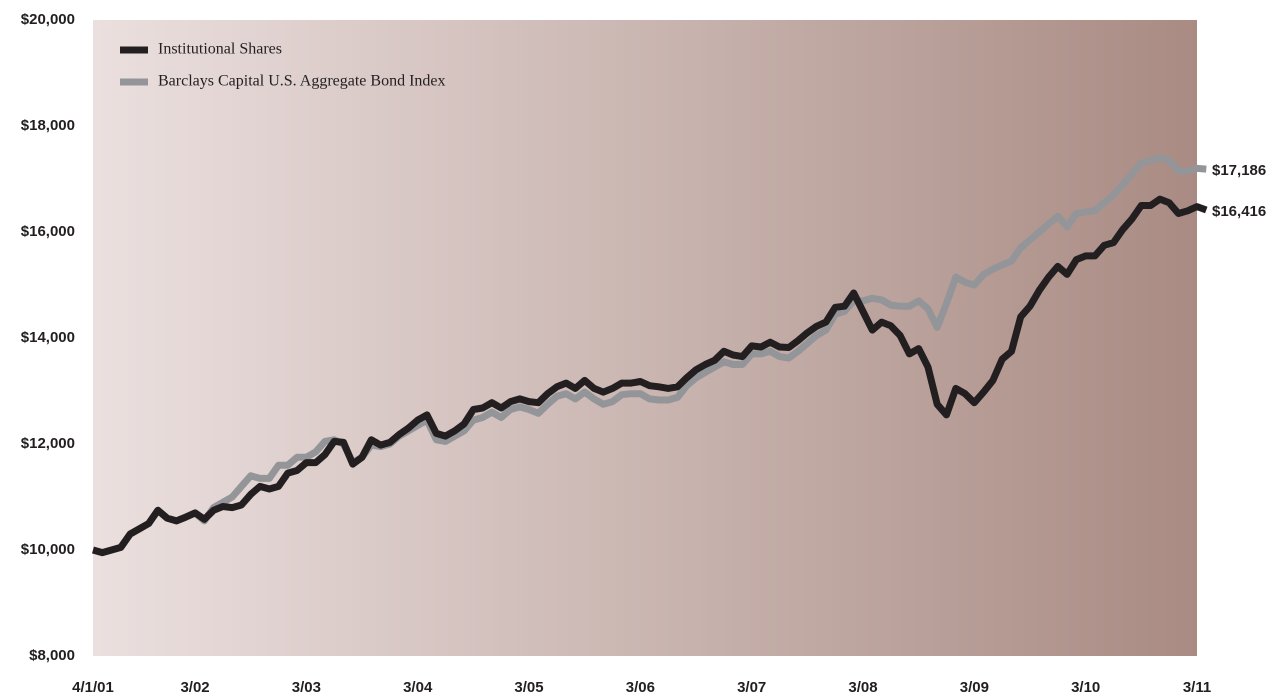  Describe the element at coordinates (1239, 211) in the screenshot. I see `end-label: $16,416` at that location.